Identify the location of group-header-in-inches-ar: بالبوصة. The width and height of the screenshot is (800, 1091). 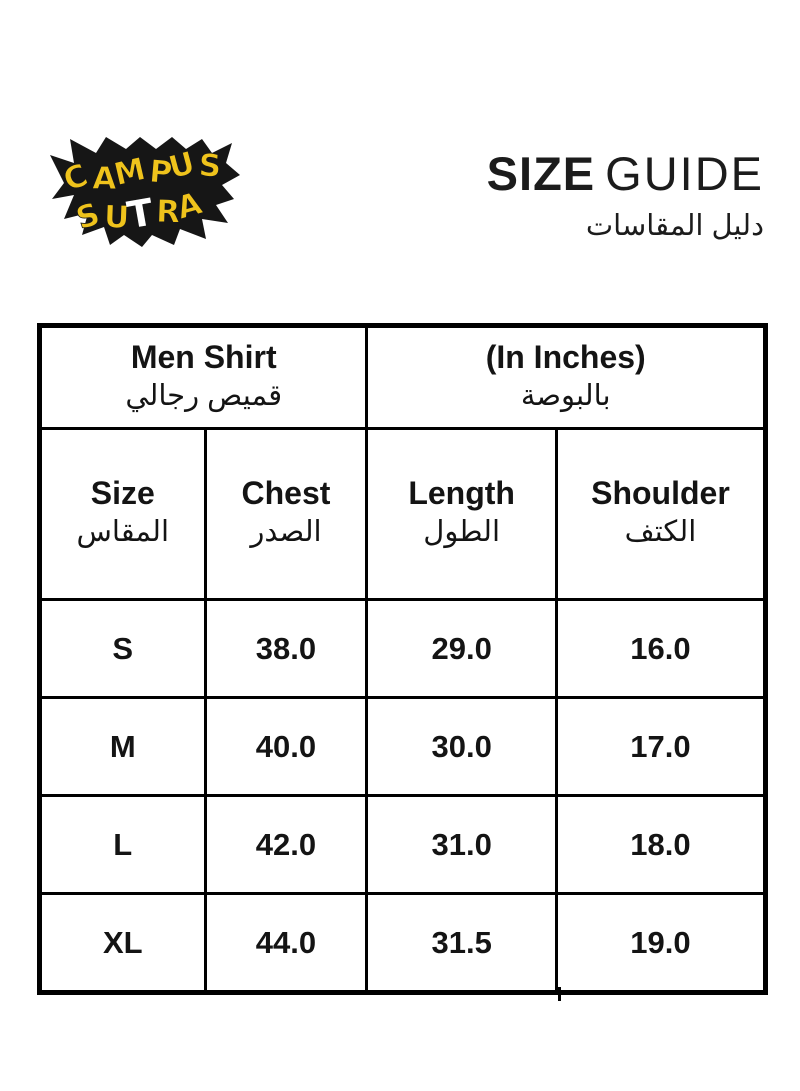
(565, 395).